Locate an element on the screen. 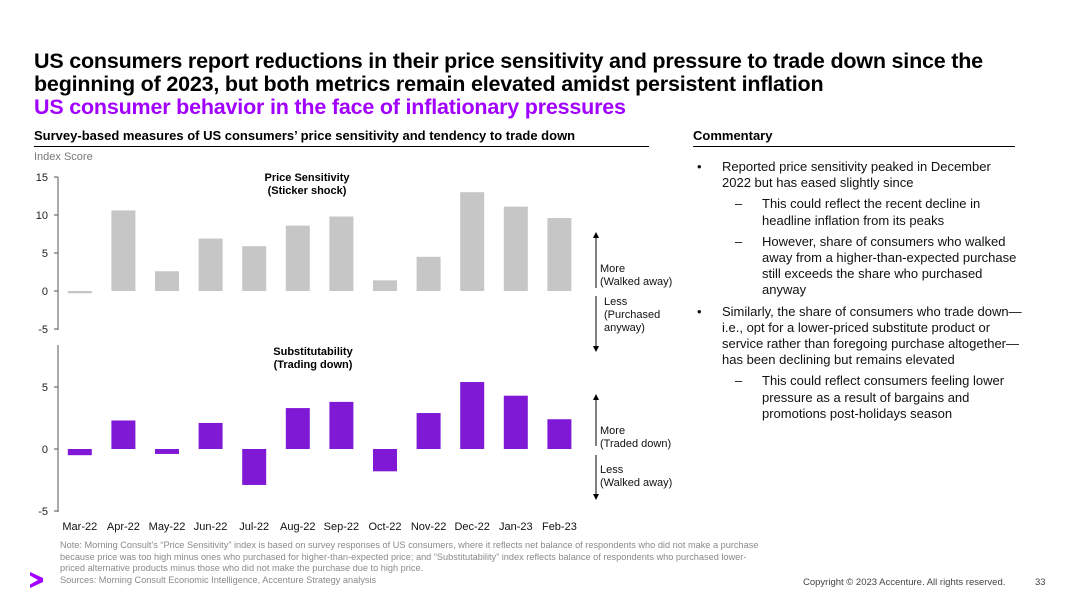  x-tick-label: Feb-23 is located at coordinates (559, 527).